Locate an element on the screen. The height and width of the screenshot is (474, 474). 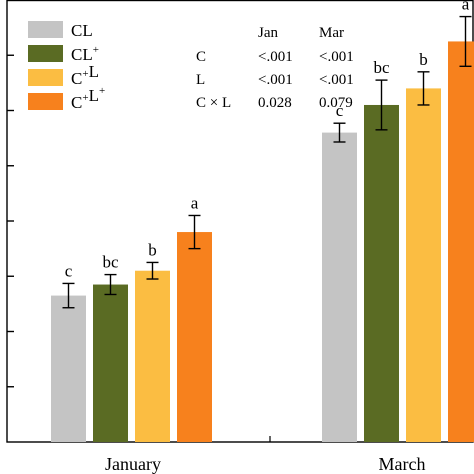
stats-cell: 0.028 is located at coordinates (275, 103).